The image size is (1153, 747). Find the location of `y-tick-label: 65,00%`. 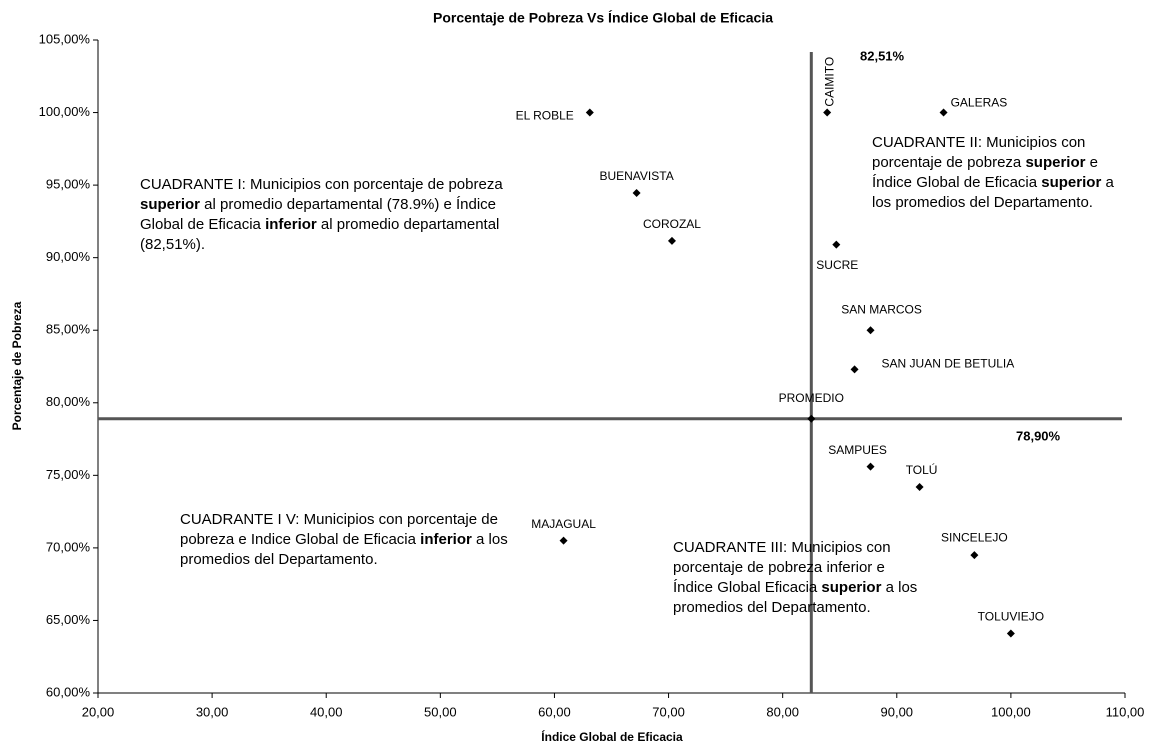

y-tick-label: 65,00% is located at coordinates (68, 619).